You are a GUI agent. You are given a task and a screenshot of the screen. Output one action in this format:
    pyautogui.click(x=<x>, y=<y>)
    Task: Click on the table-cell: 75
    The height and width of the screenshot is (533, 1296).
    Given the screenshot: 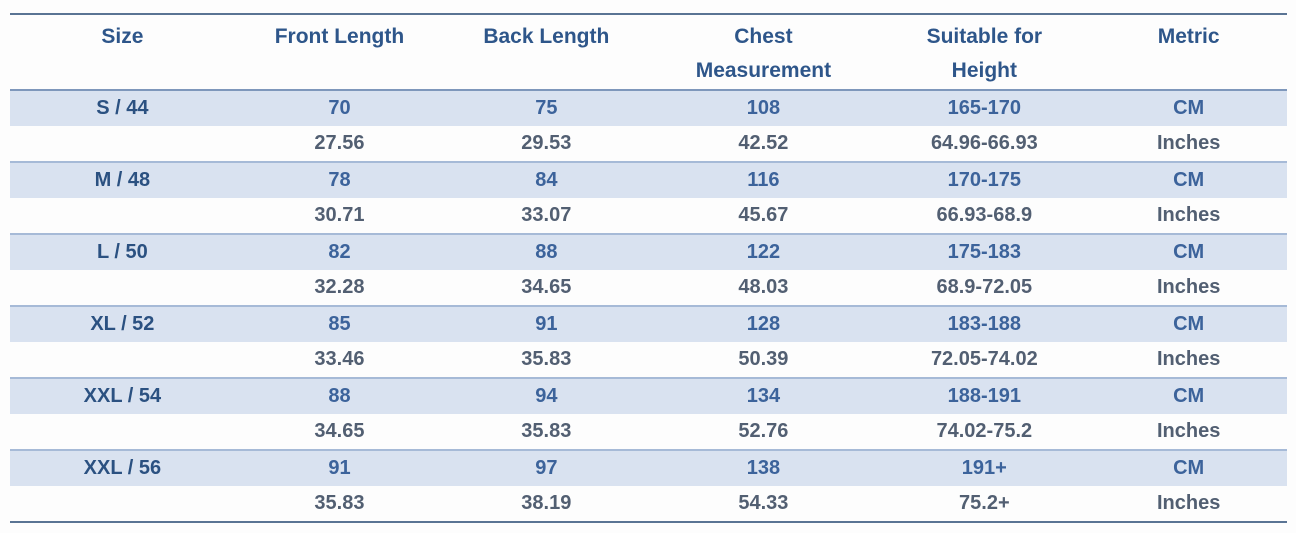 What is the action you would take?
    pyautogui.click(x=546, y=108)
    